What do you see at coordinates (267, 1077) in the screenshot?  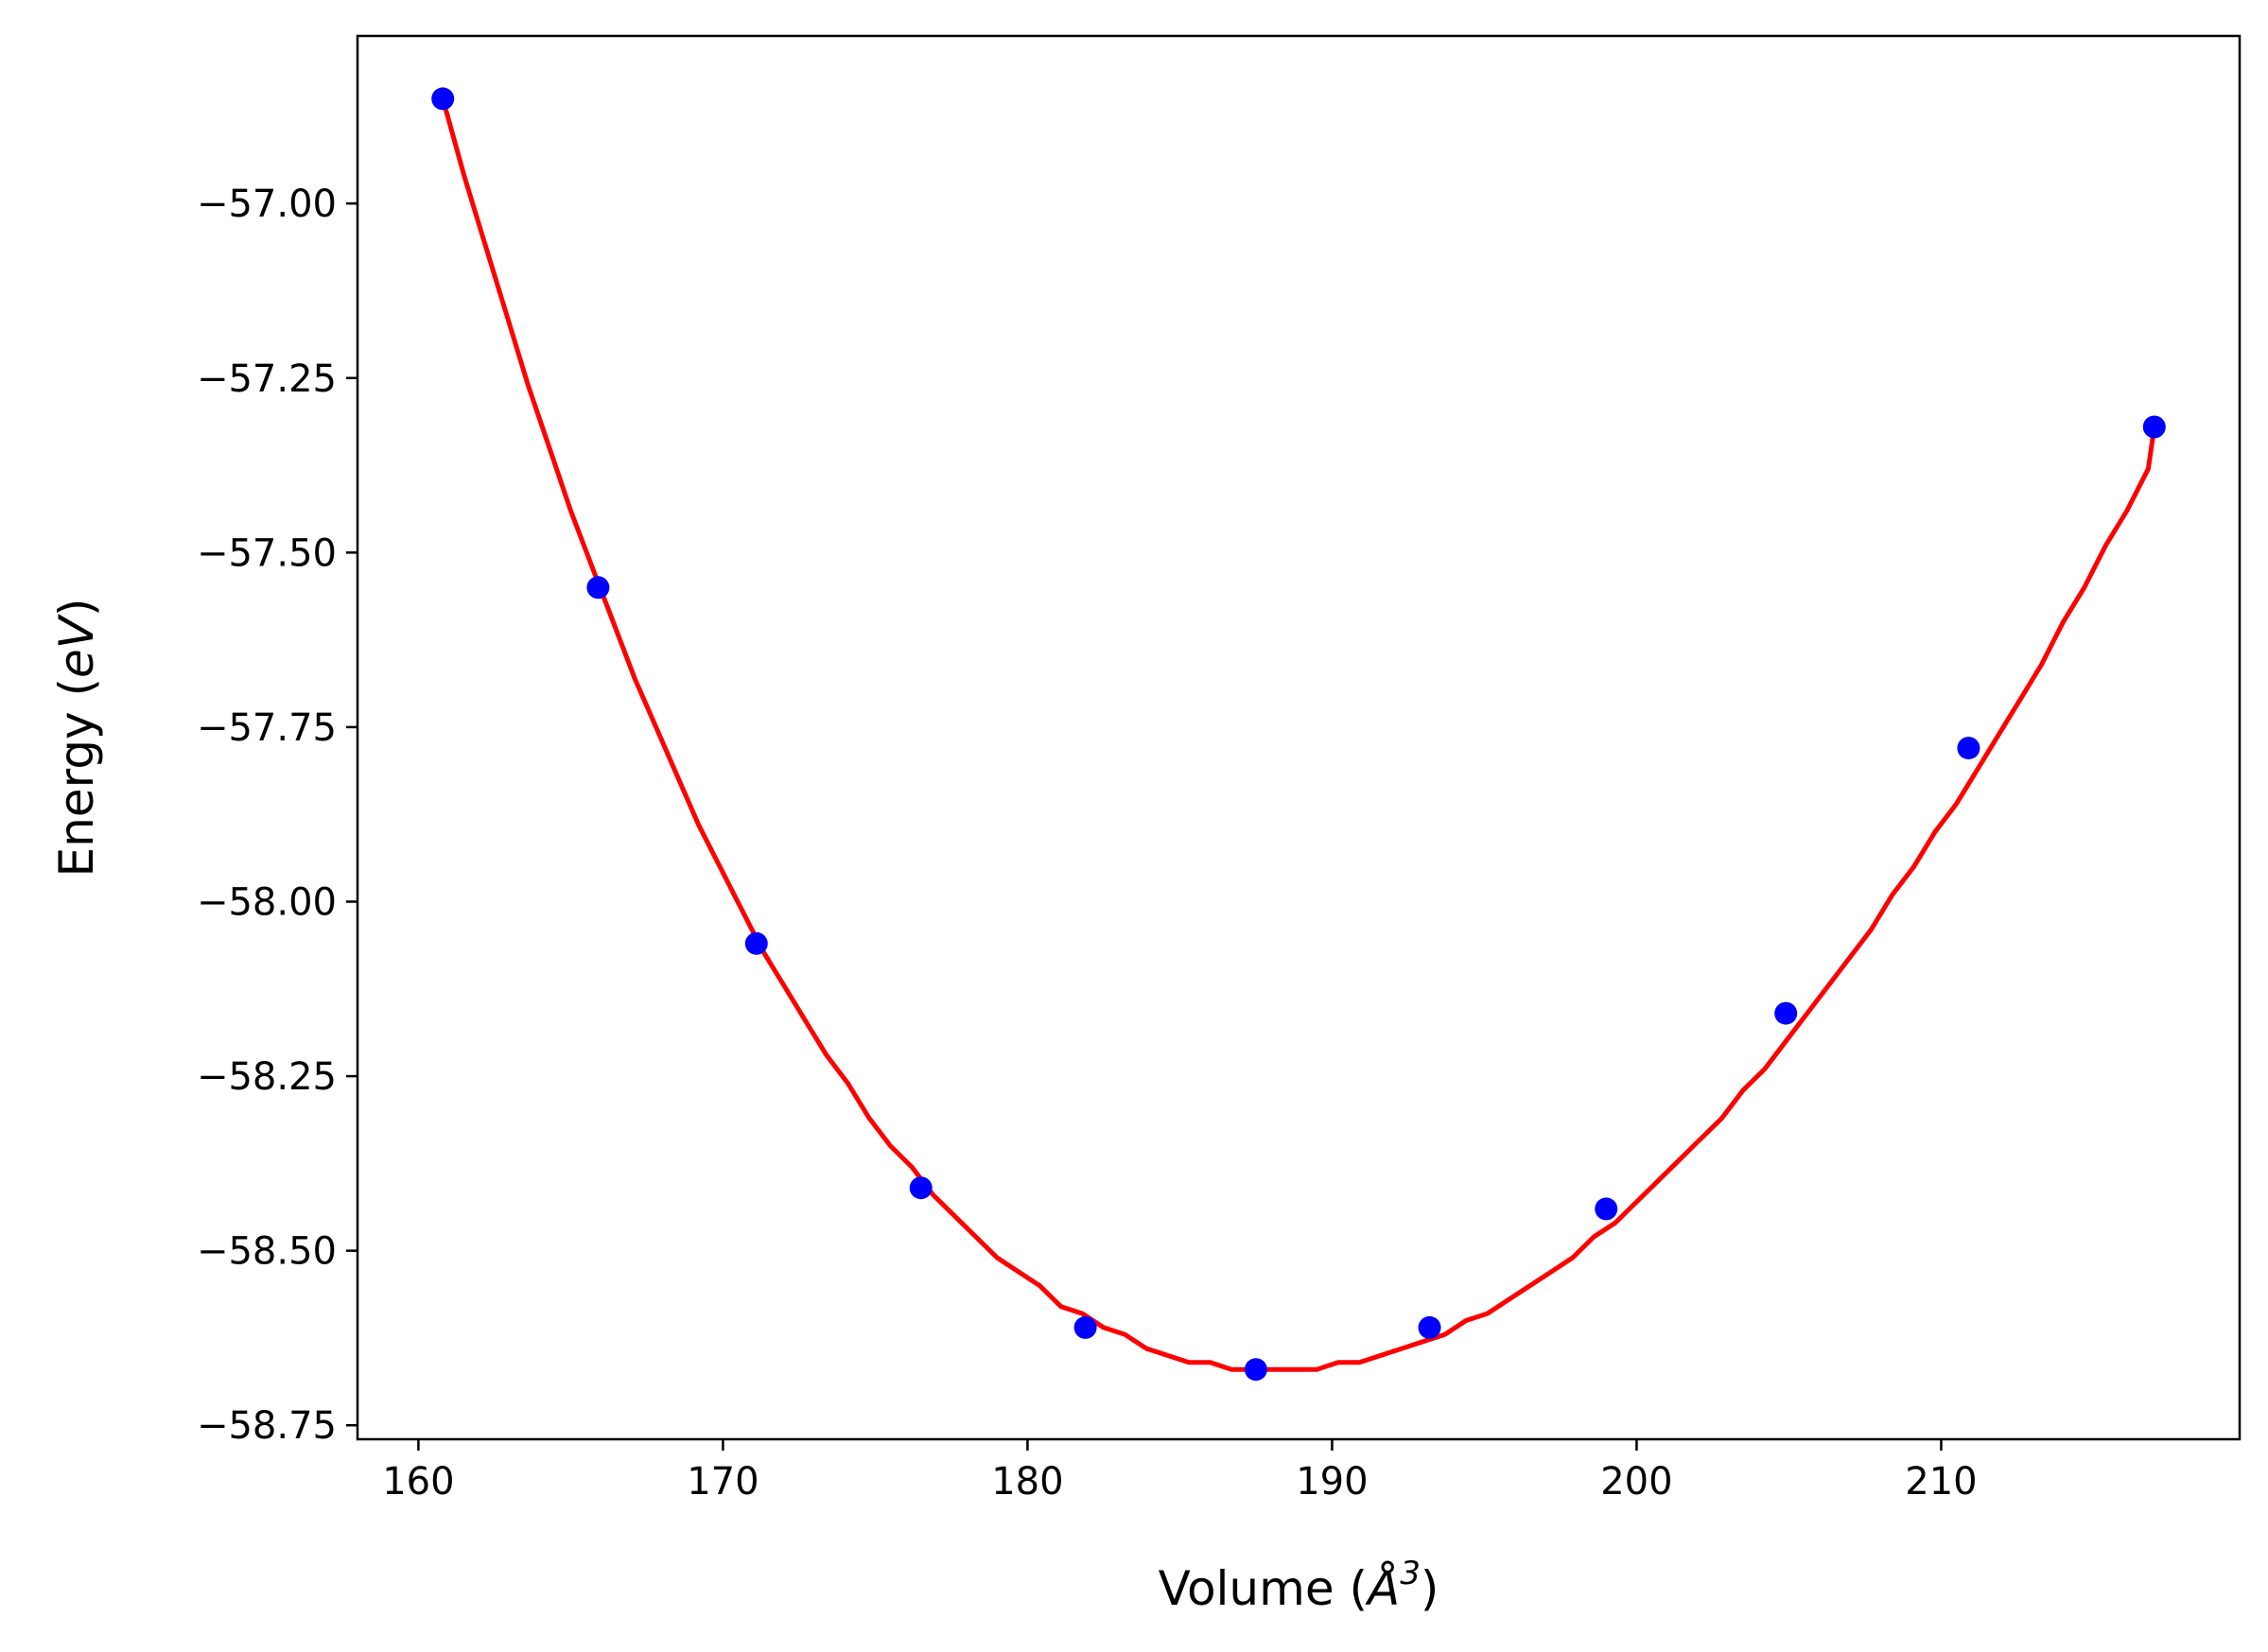 I see `y-tick-label: −58.25` at bounding box center [267, 1077].